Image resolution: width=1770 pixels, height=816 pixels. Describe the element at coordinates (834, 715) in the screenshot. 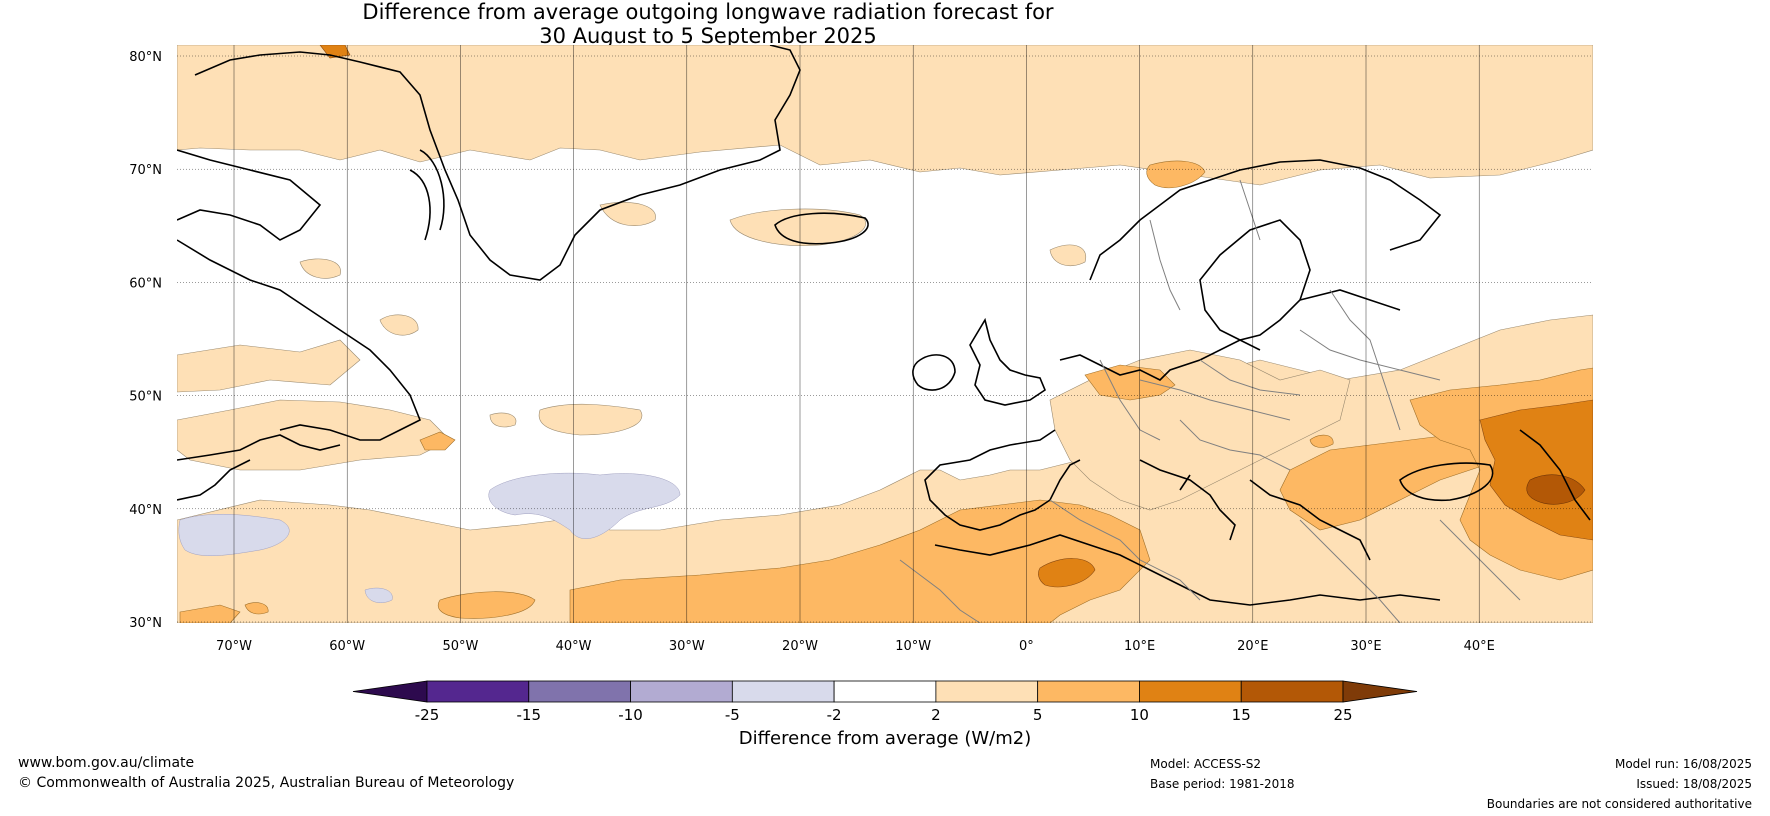

I see `colorbar-tick-label: -2` at that location.